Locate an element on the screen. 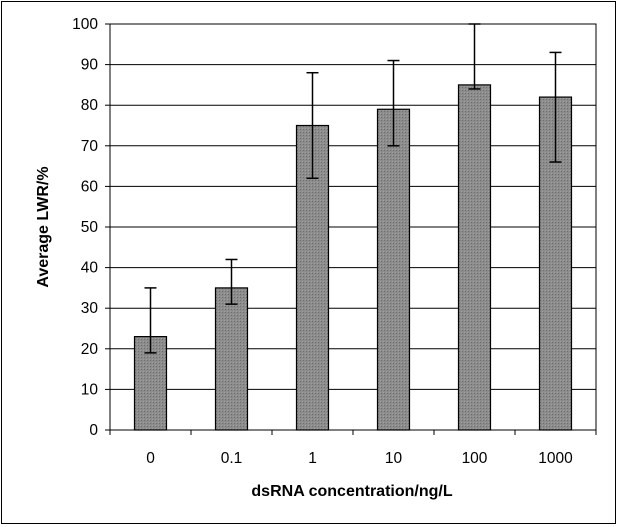 This screenshot has width=619, height=527. x-tick-label: 0 is located at coordinates (150, 458).